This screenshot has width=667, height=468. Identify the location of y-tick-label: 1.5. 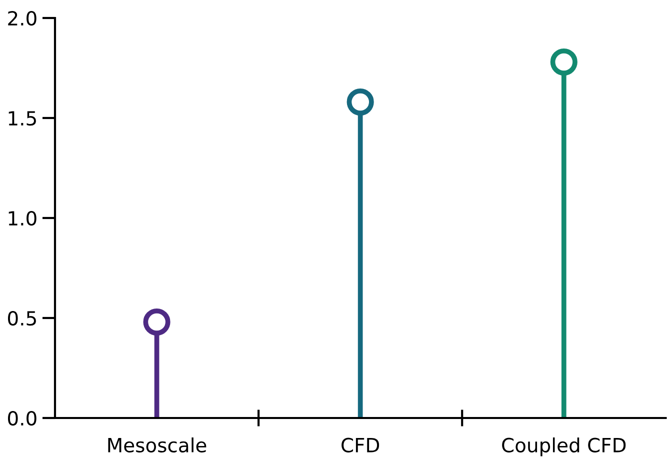
(22, 118).